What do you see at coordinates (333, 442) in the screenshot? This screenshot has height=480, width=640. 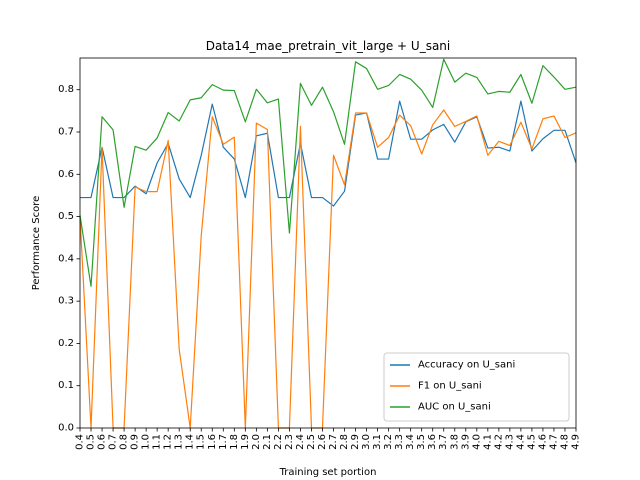 I see `x-tick-label: 2.7` at bounding box center [333, 442].